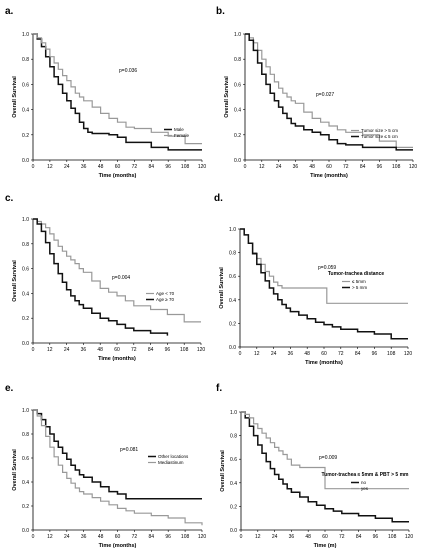 This screenshot has height=550, width=425. I want to click on legend-label: Tumor size > 5 cm, so click(379, 130).